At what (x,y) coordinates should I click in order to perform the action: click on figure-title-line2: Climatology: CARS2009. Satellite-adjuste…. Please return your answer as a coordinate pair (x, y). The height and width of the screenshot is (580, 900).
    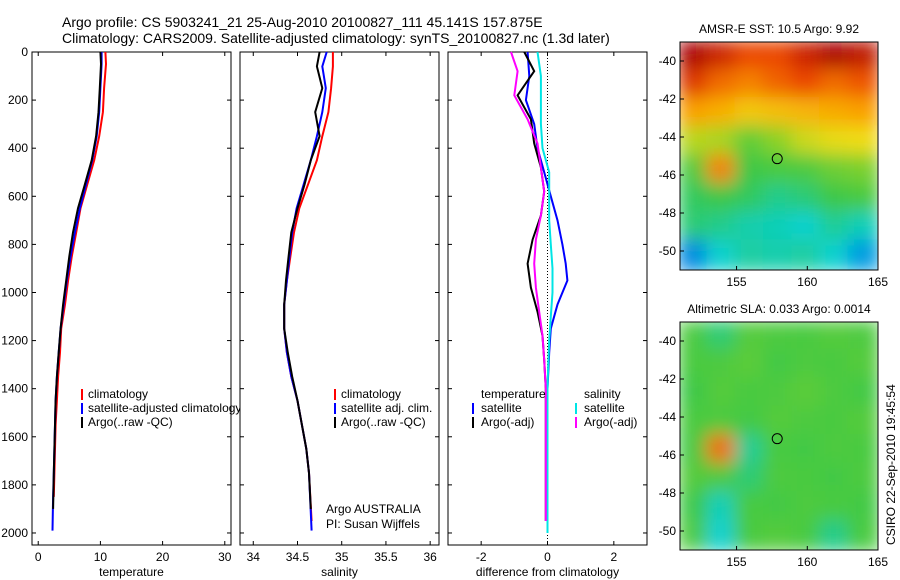
    Looking at the image, I should click on (336, 38).